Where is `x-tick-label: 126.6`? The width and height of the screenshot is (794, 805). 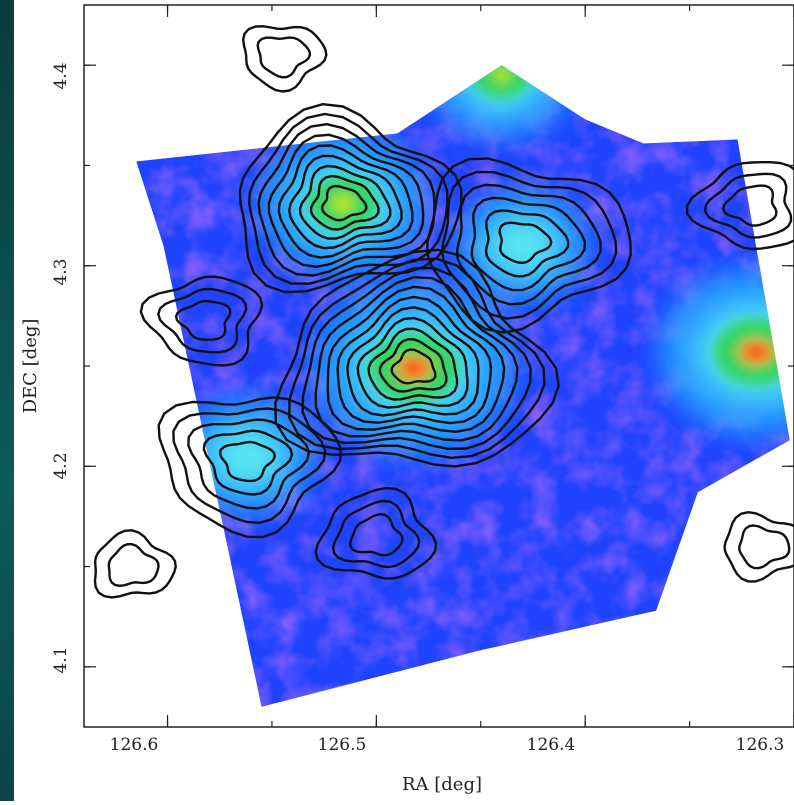 x-tick-label: 126.6 is located at coordinates (134, 745).